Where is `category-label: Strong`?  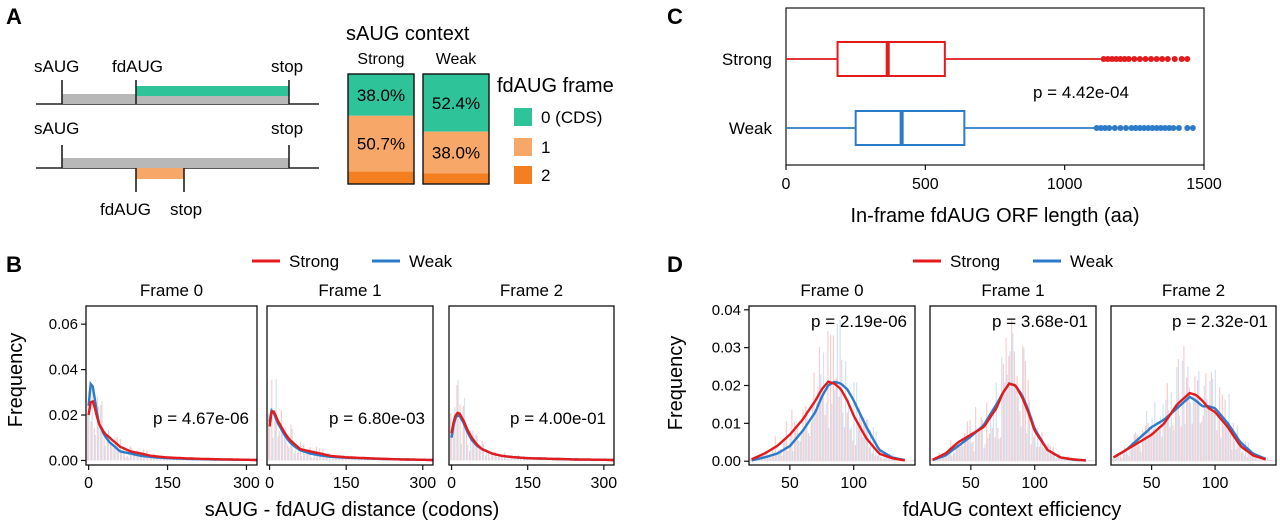
category-label: Strong is located at coordinates (747, 59).